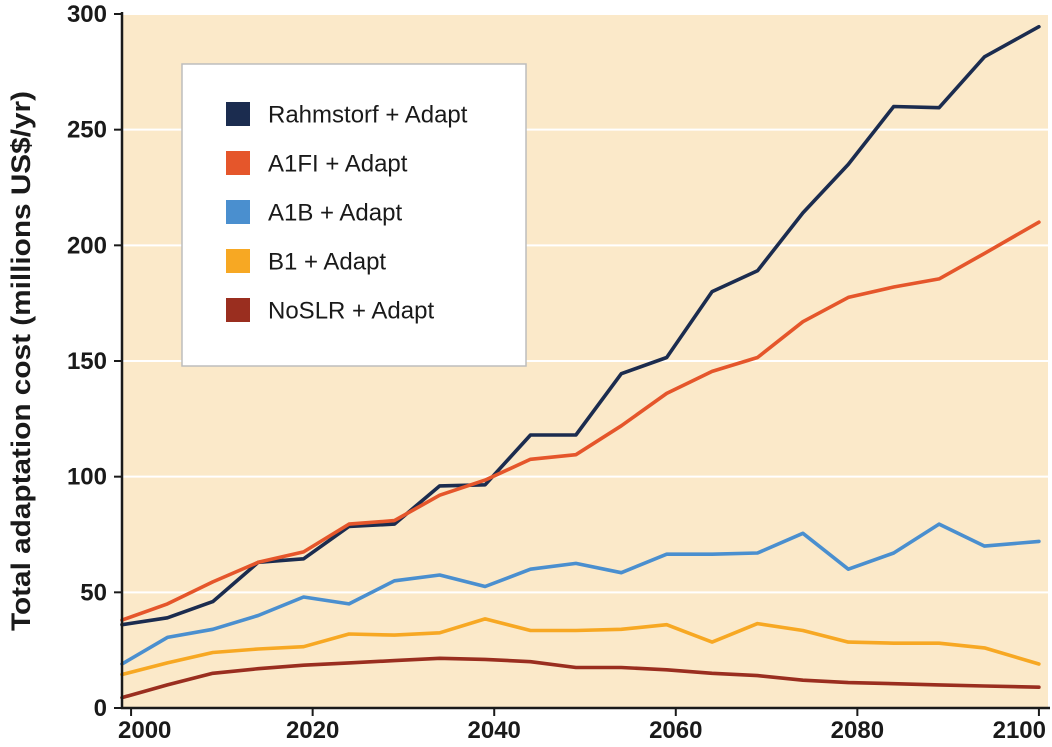 The width and height of the screenshot is (1052, 747). I want to click on y-tick-label-0: 0, so click(100, 708).